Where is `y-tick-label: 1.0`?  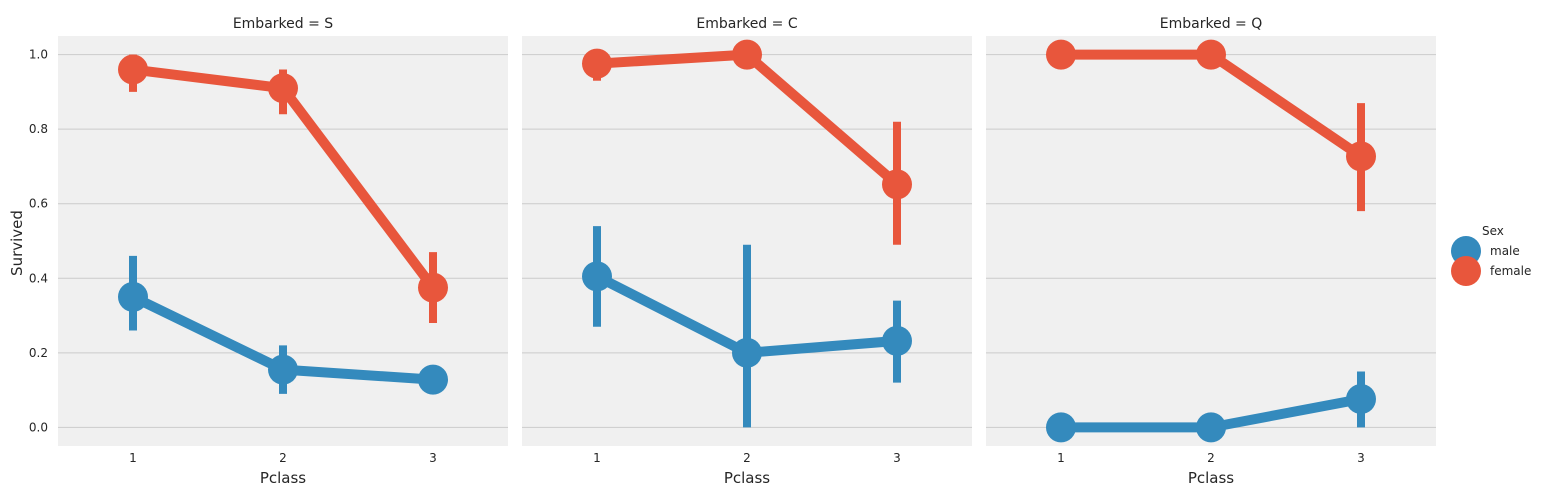
y-tick-label: 1.0 is located at coordinates (38, 55).